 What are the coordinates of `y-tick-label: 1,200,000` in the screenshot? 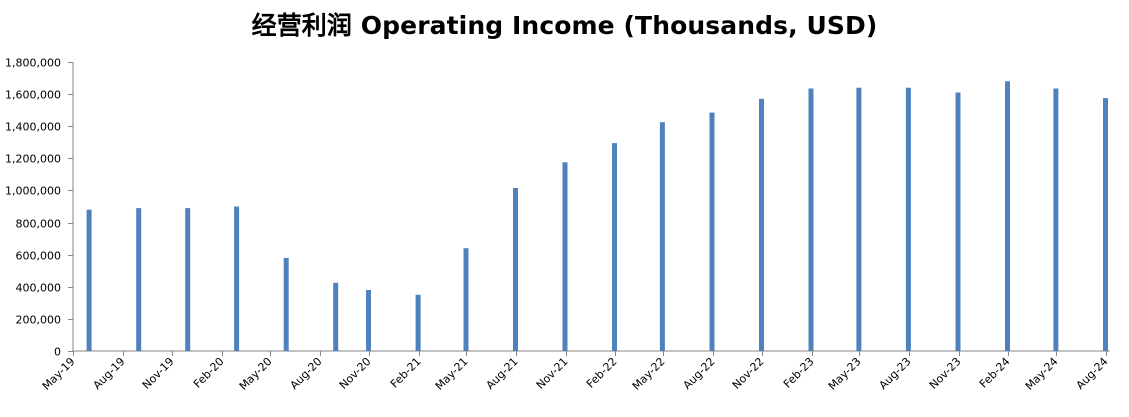 It's located at (33, 159).